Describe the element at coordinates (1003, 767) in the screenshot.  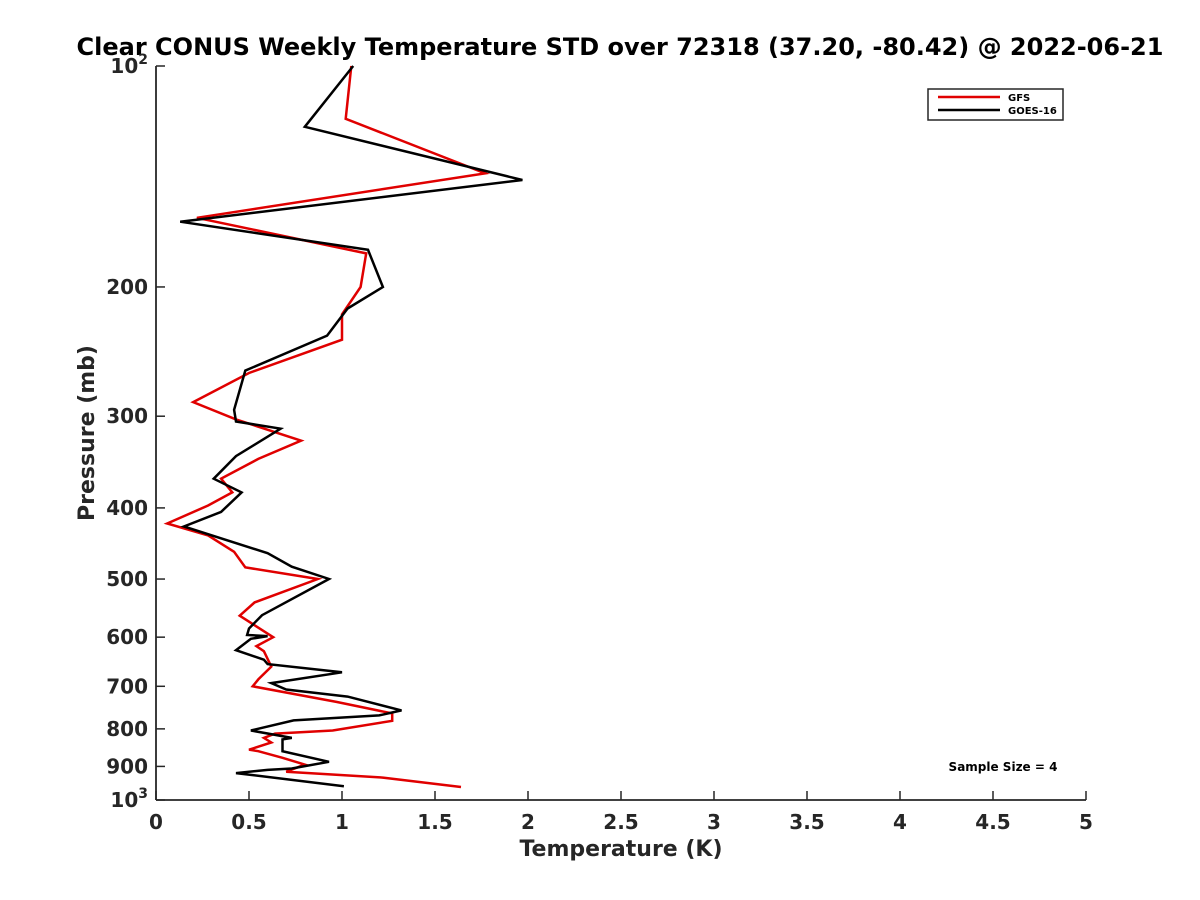
I see `sample-size-annotation: Sample Size = 4` at that location.